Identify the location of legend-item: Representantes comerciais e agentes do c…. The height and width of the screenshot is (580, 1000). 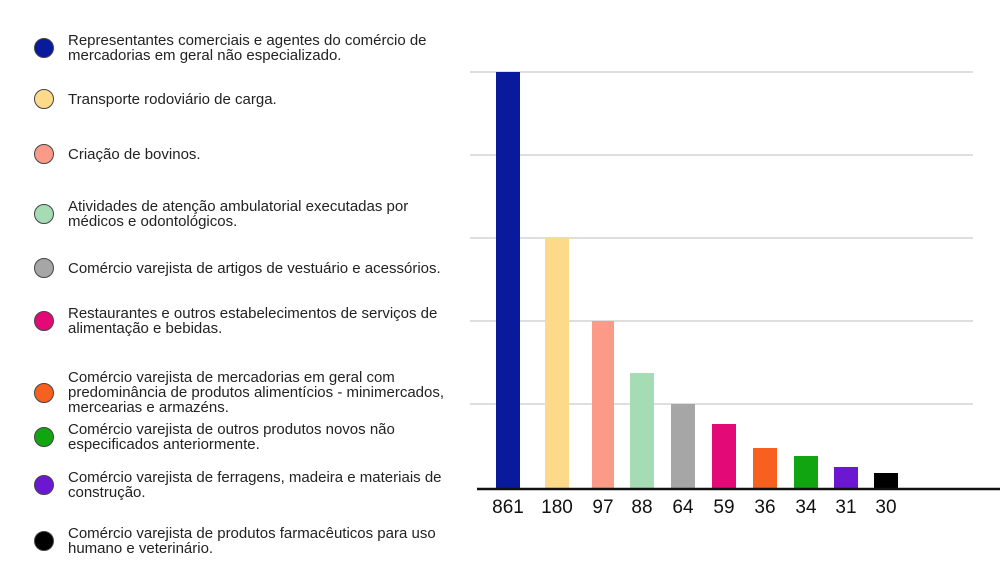
(251, 48).